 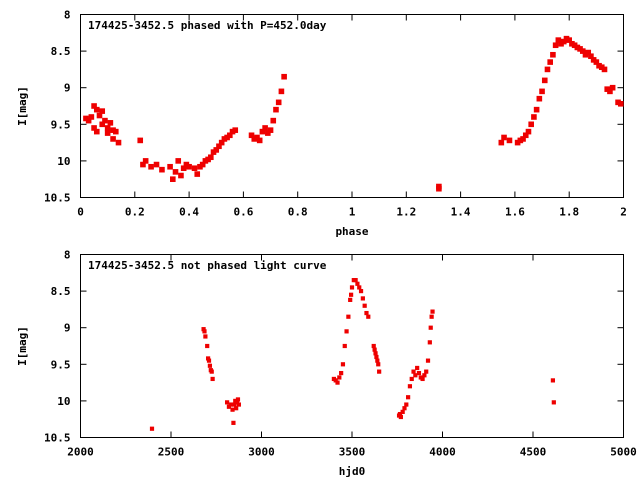 What do you see at coordinates (57, 198) in the screenshot?
I see `y-tick-label: 10.5` at bounding box center [57, 198].